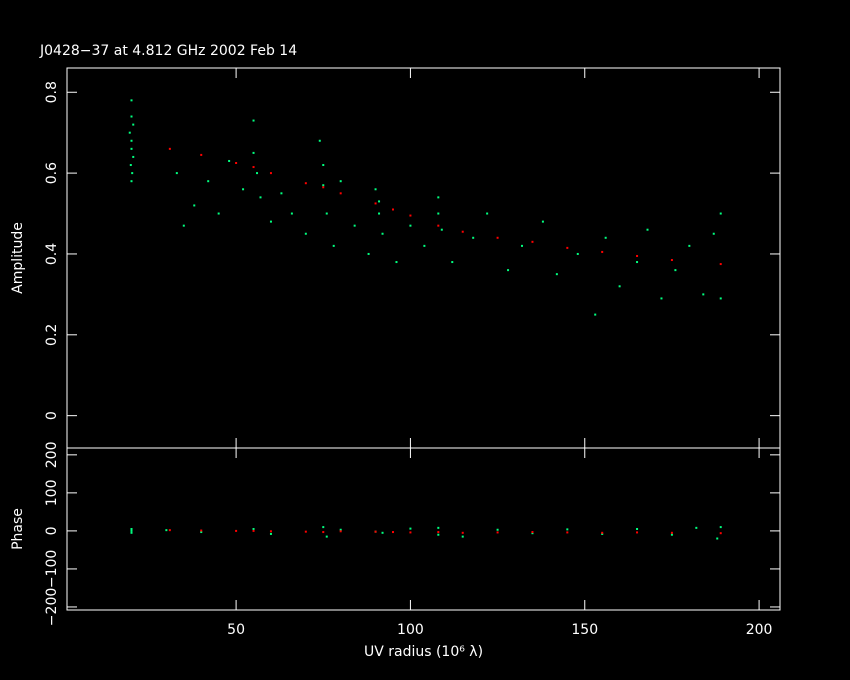  What do you see at coordinates (423, 652) in the screenshot?
I see `x-axis-label: UV radius (10⁶ λ)` at bounding box center [423, 652].